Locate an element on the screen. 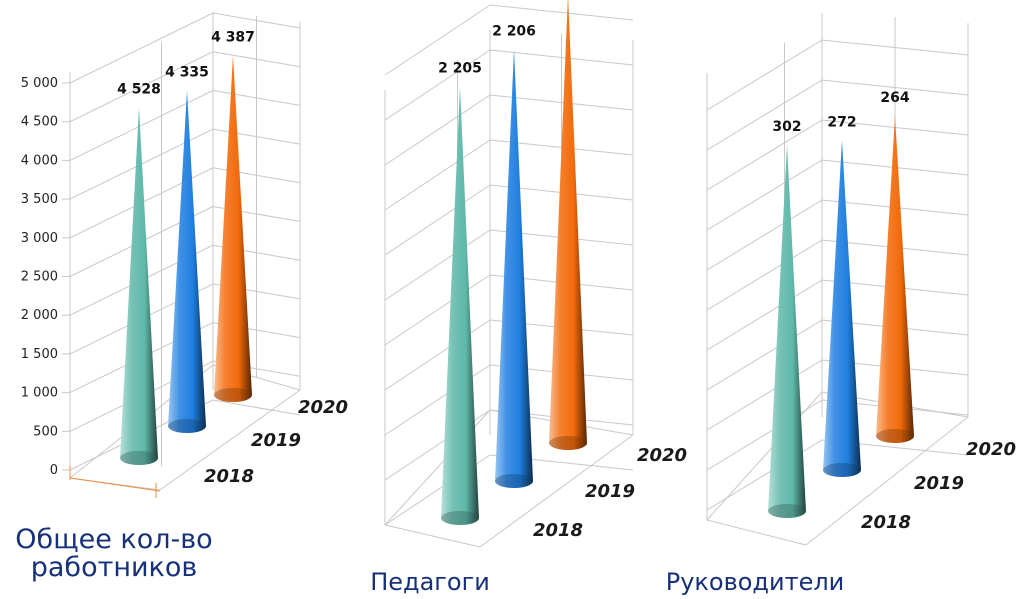 The height and width of the screenshot is (599, 1017). chart-title-managers: Руководители is located at coordinates (755, 582).